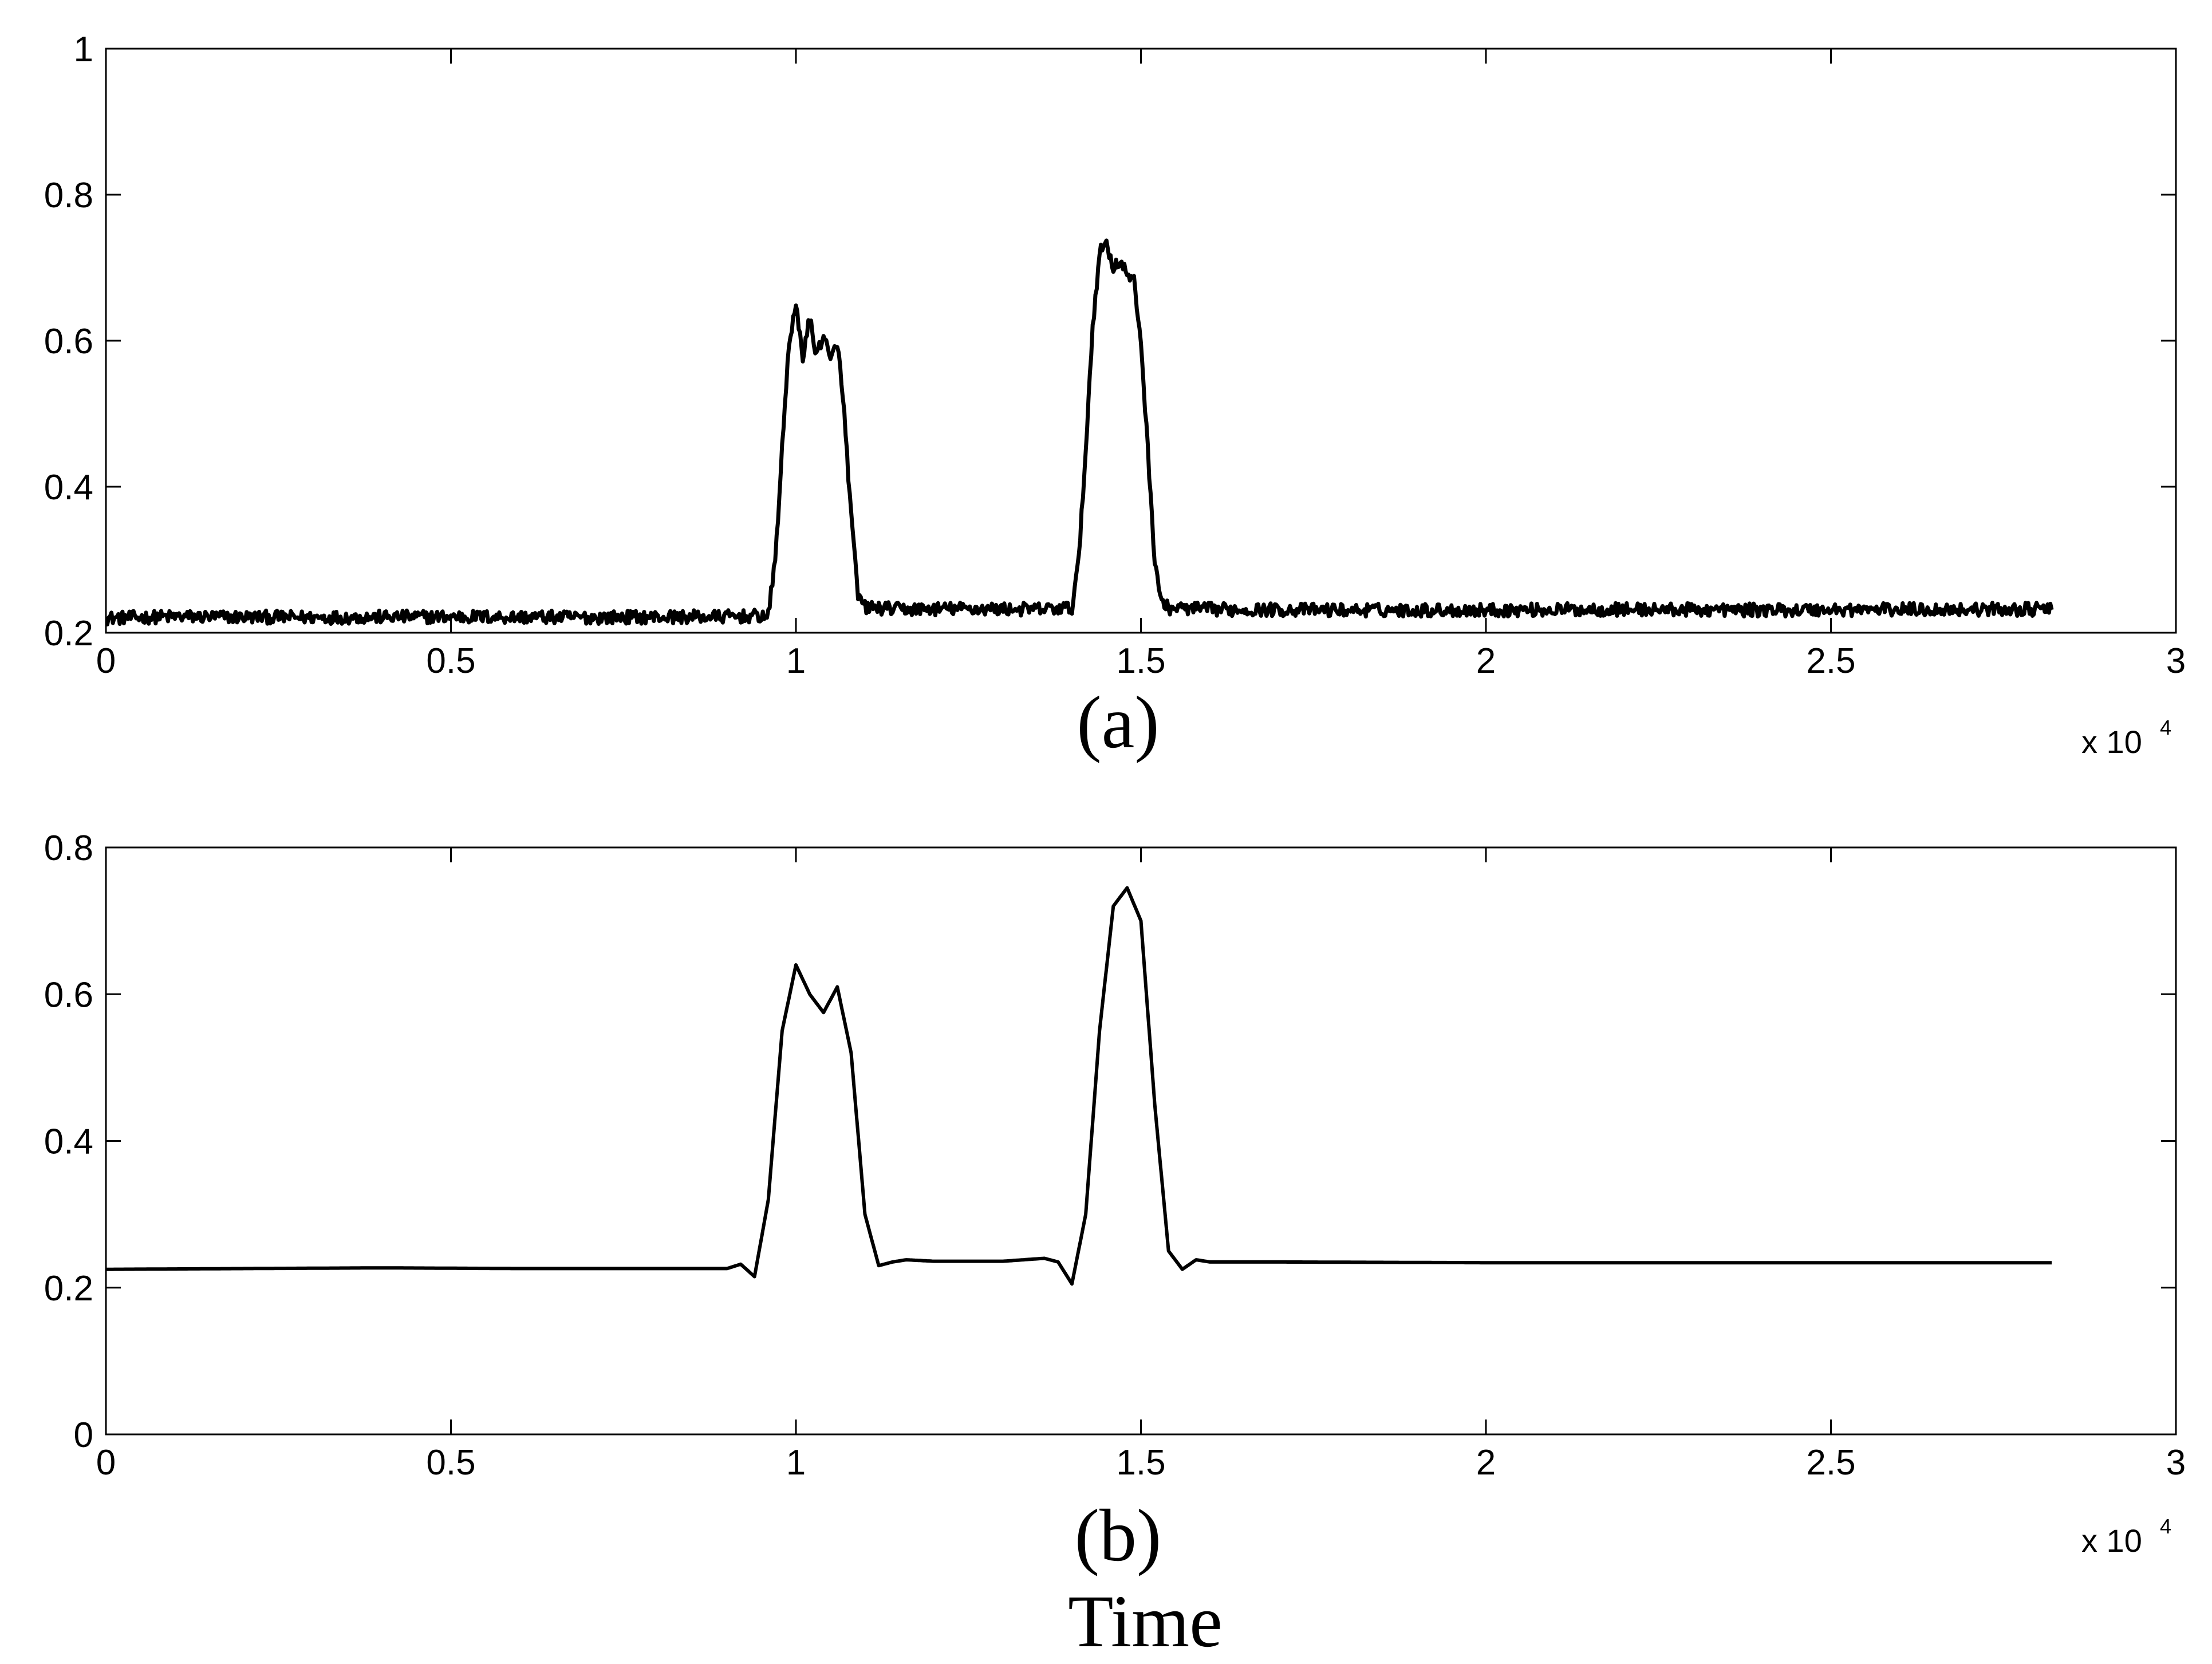  I want to click on panel-b-x-tick-label: 0.5, so click(450, 1462).